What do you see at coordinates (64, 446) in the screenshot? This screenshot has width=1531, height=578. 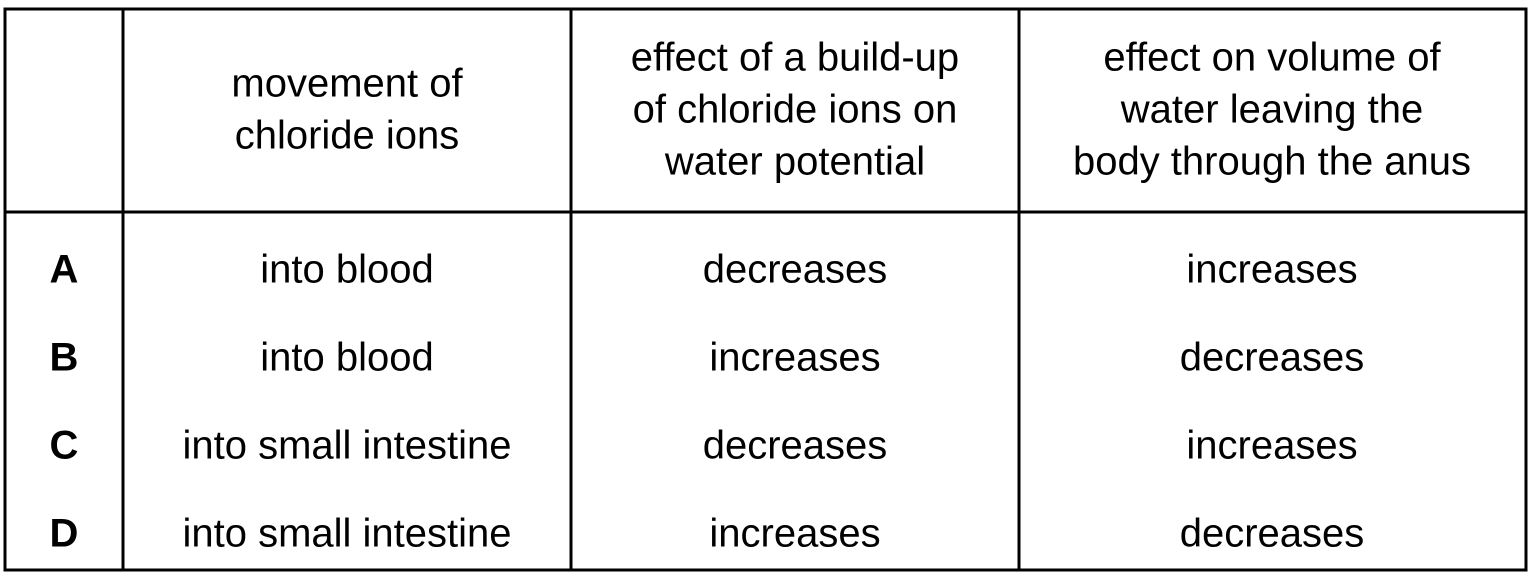 I see `row-label: C` at bounding box center [64, 446].